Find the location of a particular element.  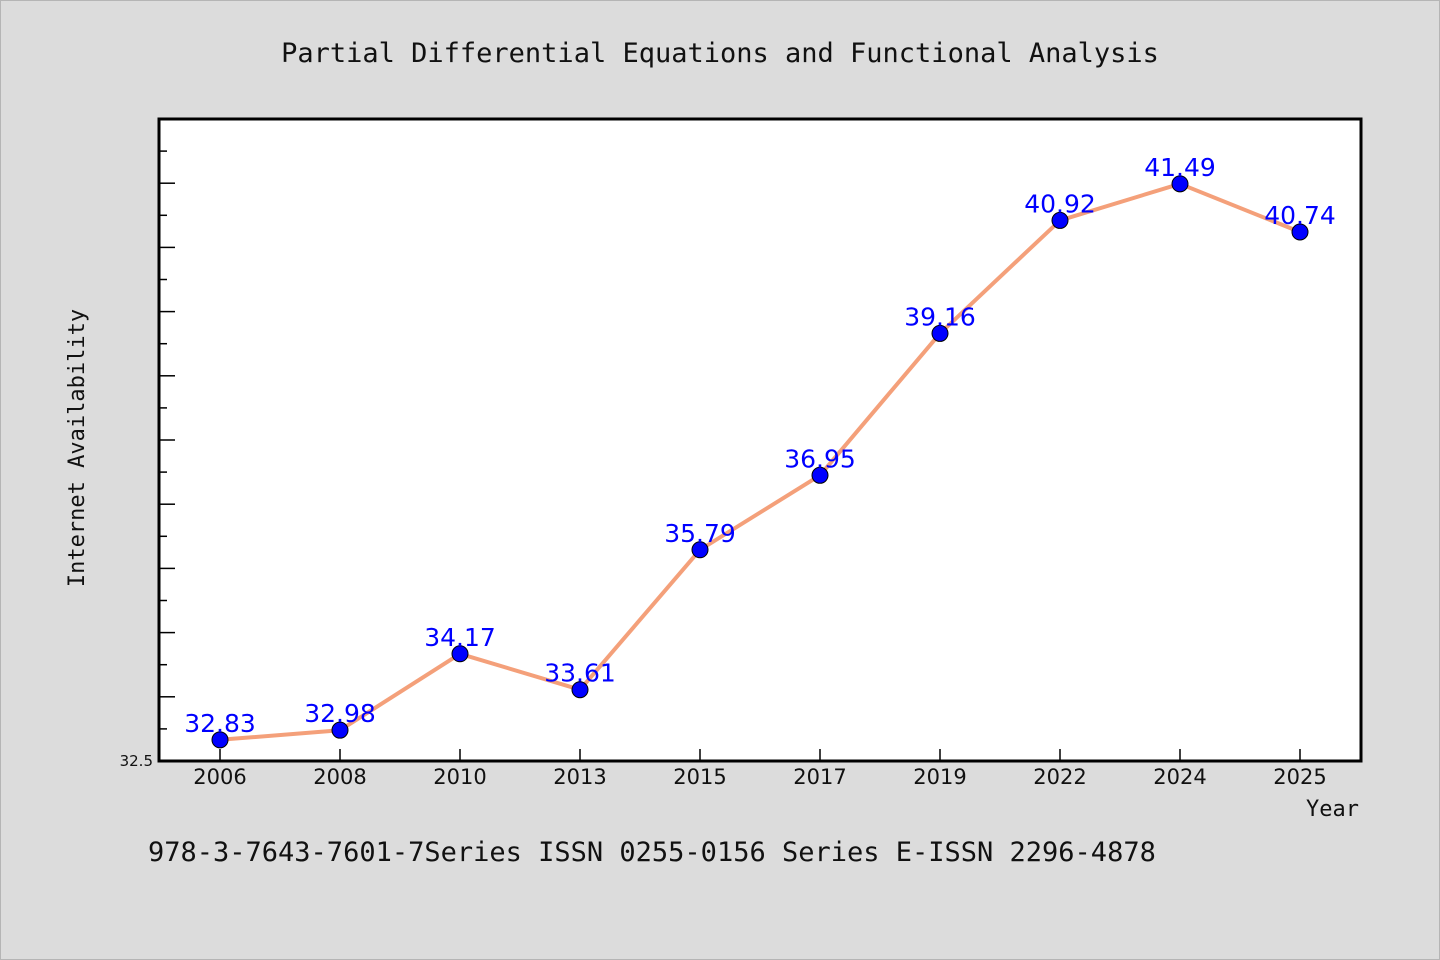

data-label: 36.95 is located at coordinates (820, 458).